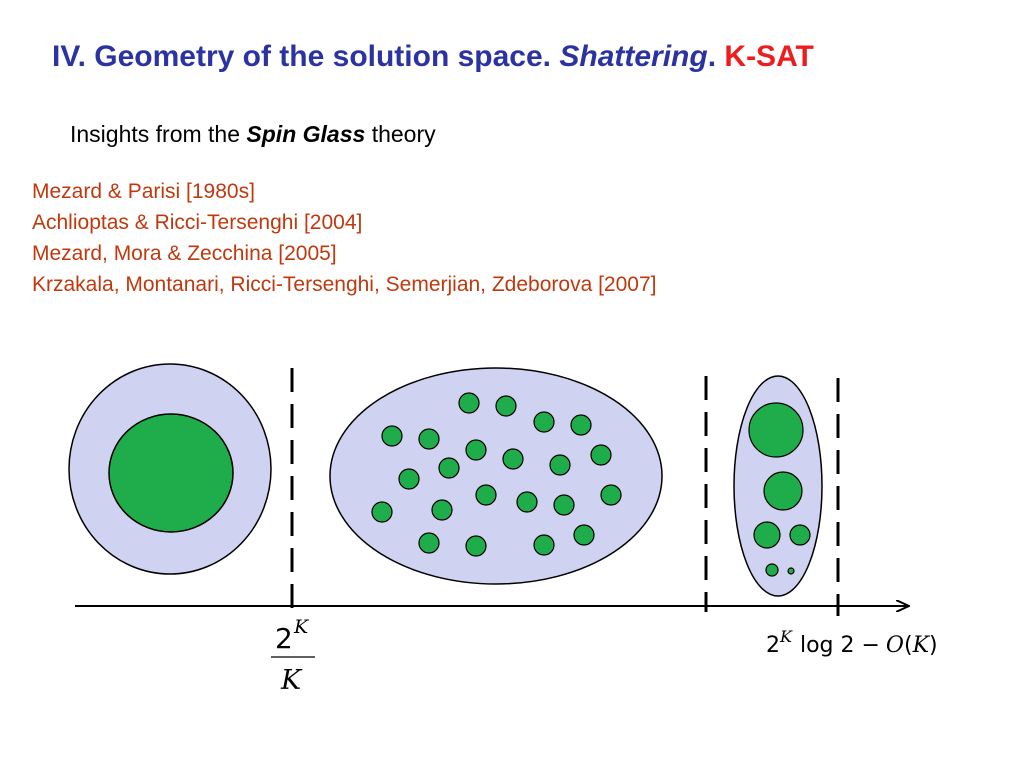 The width and height of the screenshot is (1024, 768). I want to click on subtitle-spin-glass: Spin Glass, so click(306, 134).